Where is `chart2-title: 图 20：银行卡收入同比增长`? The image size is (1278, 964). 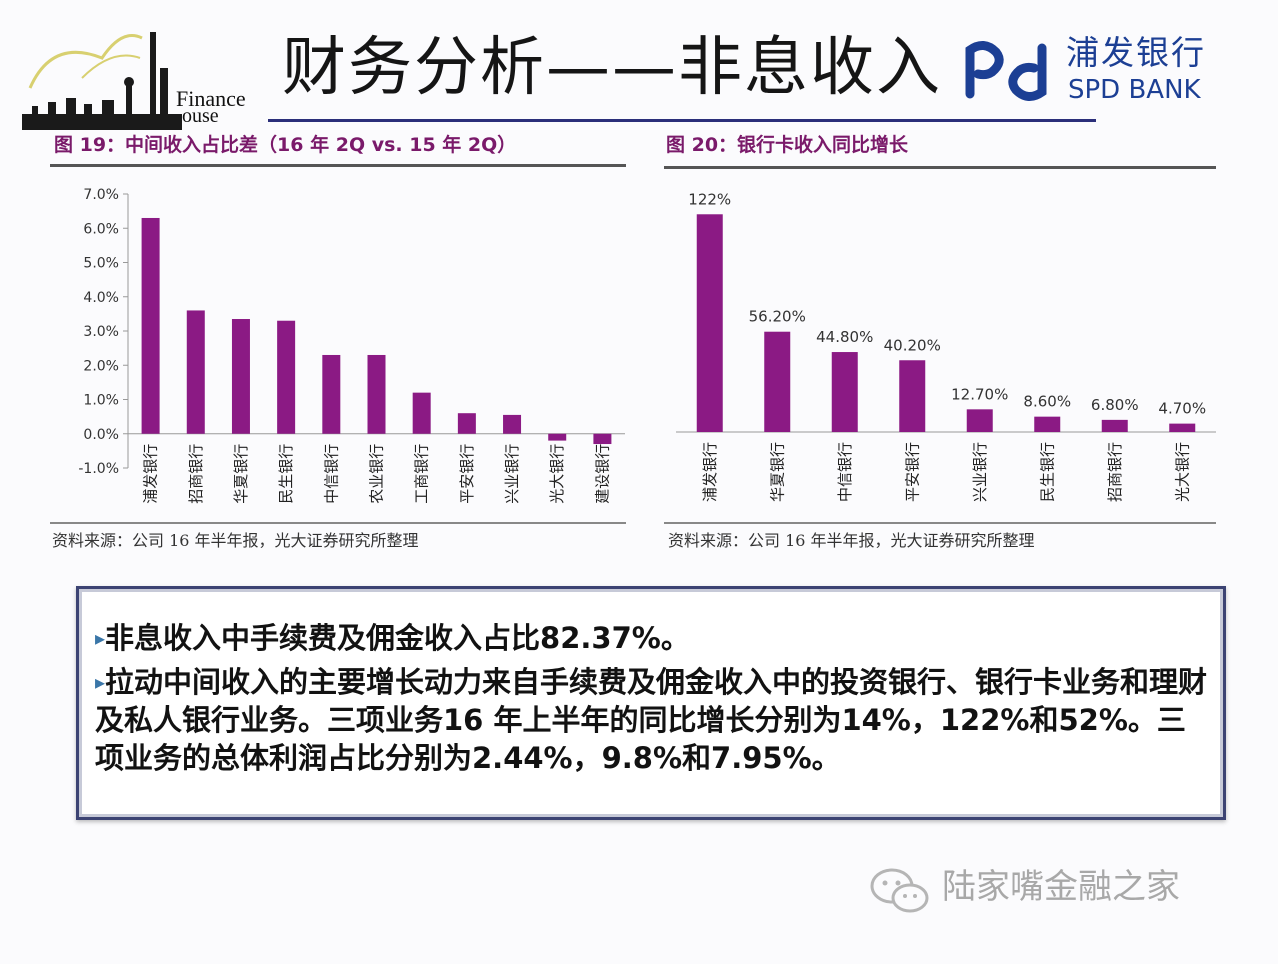 chart2-title: 图 20：银行卡收入同比增长 is located at coordinates (787, 145).